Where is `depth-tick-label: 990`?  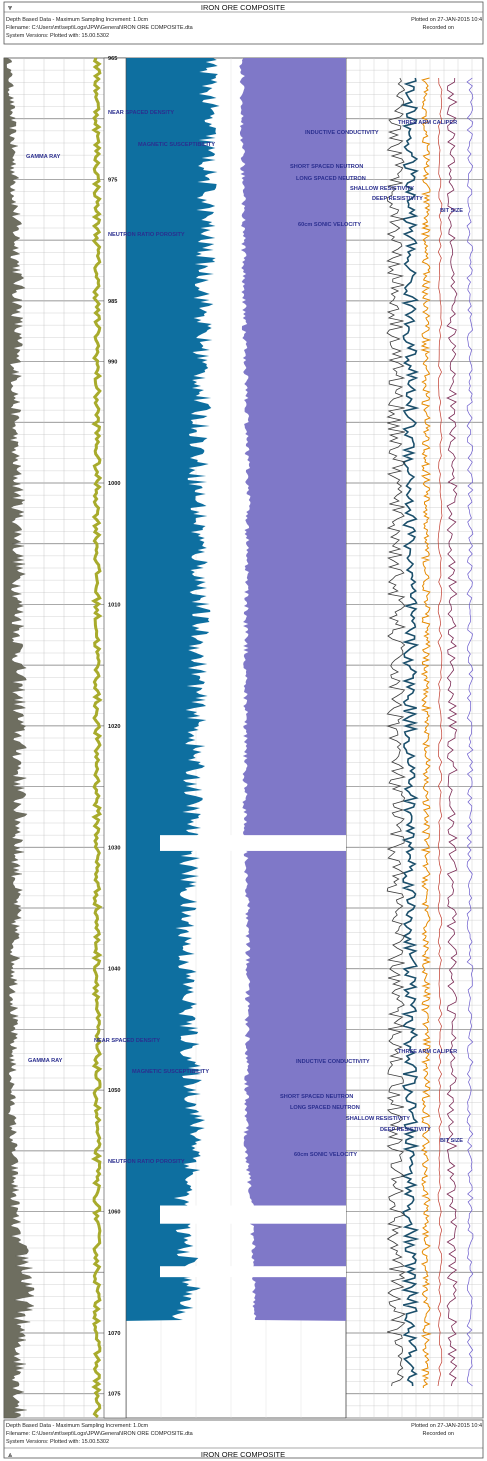
depth-tick-label: 990 is located at coordinates (112, 363).